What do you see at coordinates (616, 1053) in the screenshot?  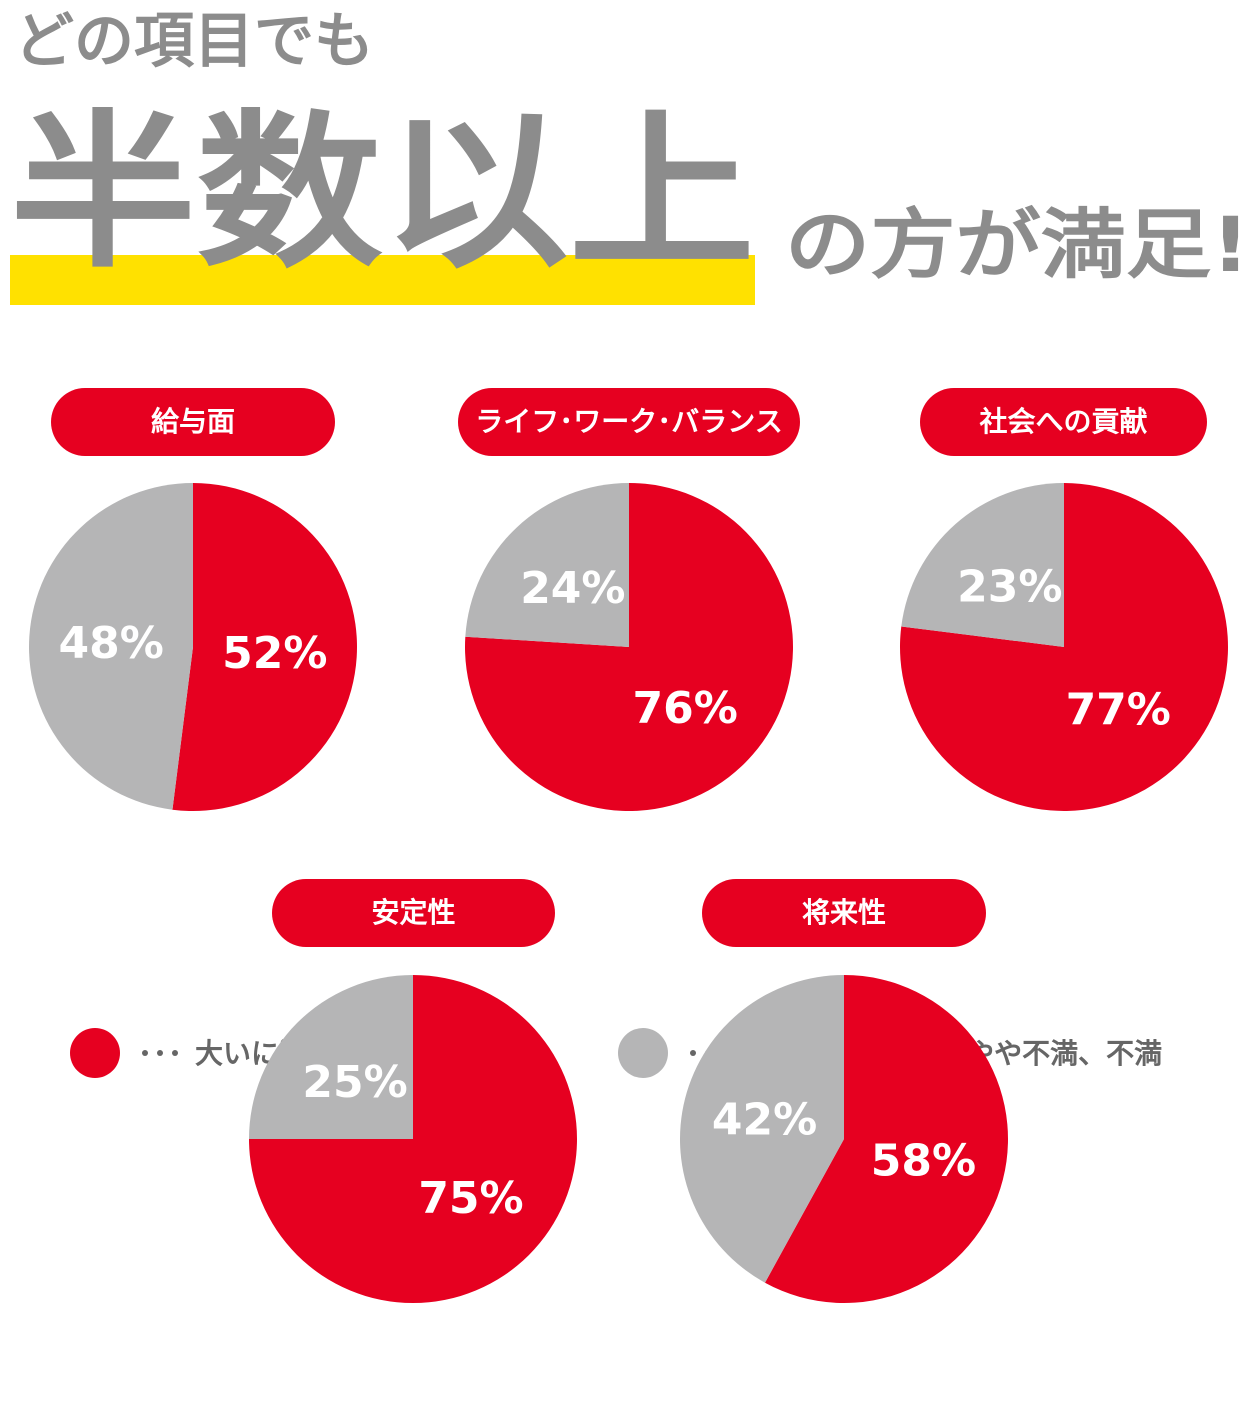 I see `legend: 大いに満足、まあまあ満足 どちらでもない、やや不満、不満` at bounding box center [616, 1053].